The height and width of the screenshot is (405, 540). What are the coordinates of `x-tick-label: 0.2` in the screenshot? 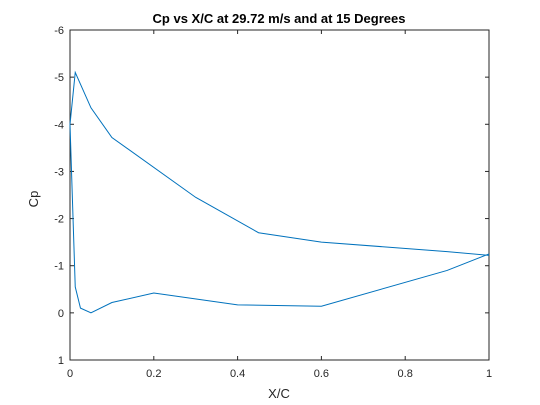 It's located at (153, 374).